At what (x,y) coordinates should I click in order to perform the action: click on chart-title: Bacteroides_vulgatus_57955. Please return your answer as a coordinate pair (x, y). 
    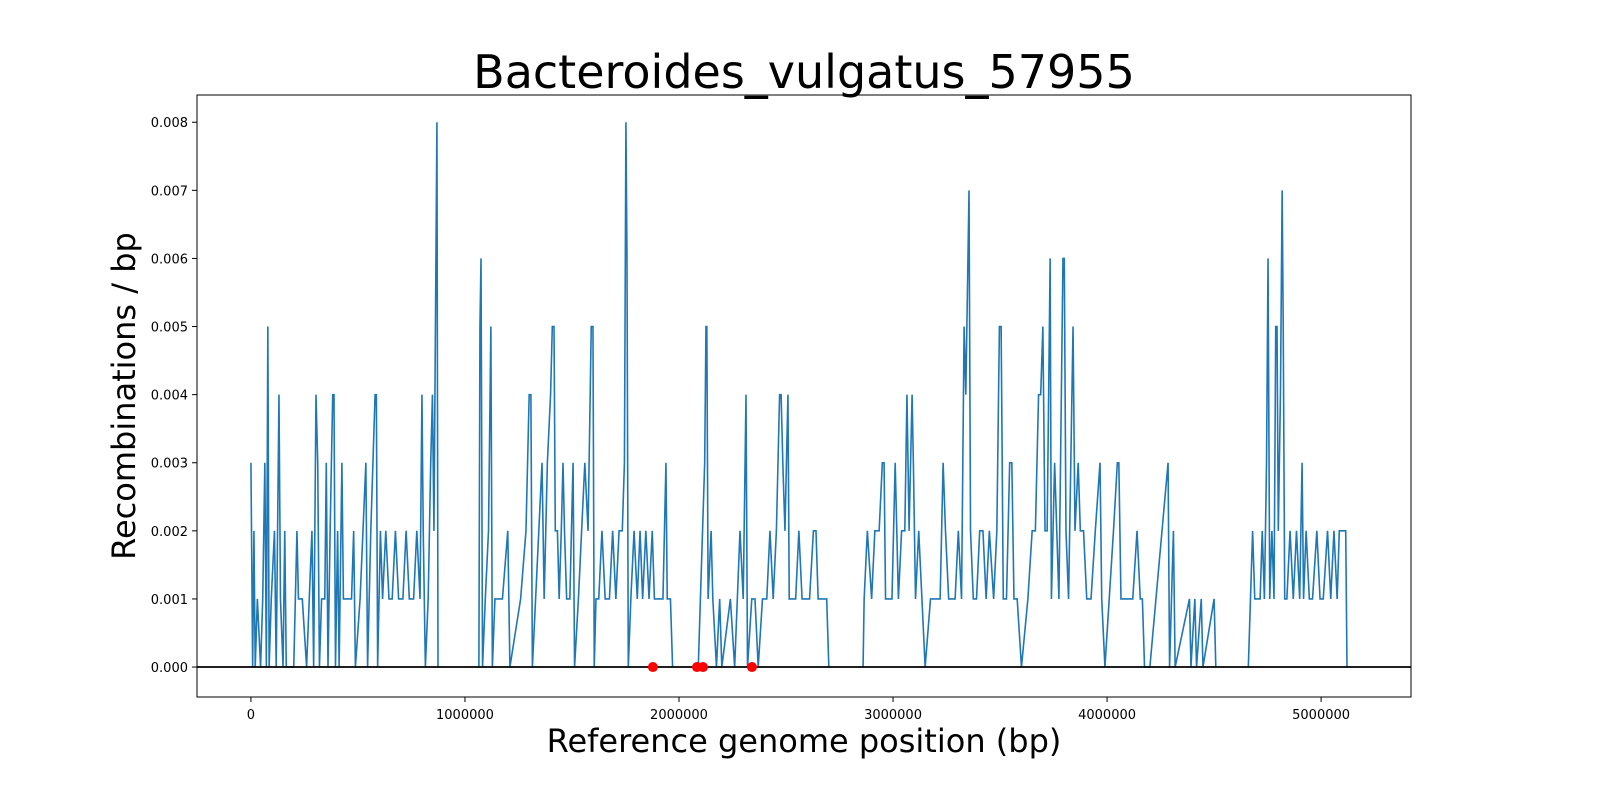
    Looking at the image, I should click on (804, 72).